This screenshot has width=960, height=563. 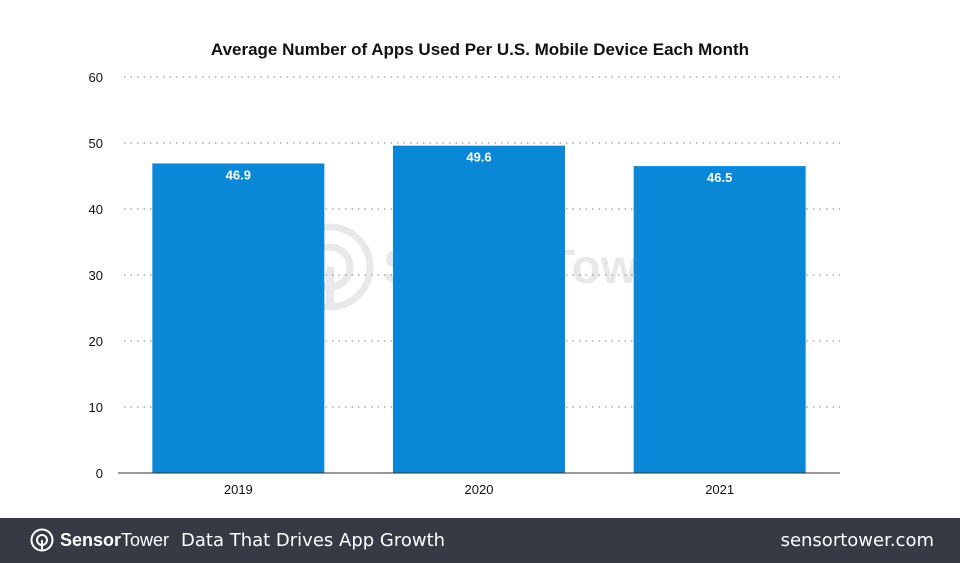 What do you see at coordinates (479, 489) in the screenshot?
I see `x-tick-label: 2020` at bounding box center [479, 489].